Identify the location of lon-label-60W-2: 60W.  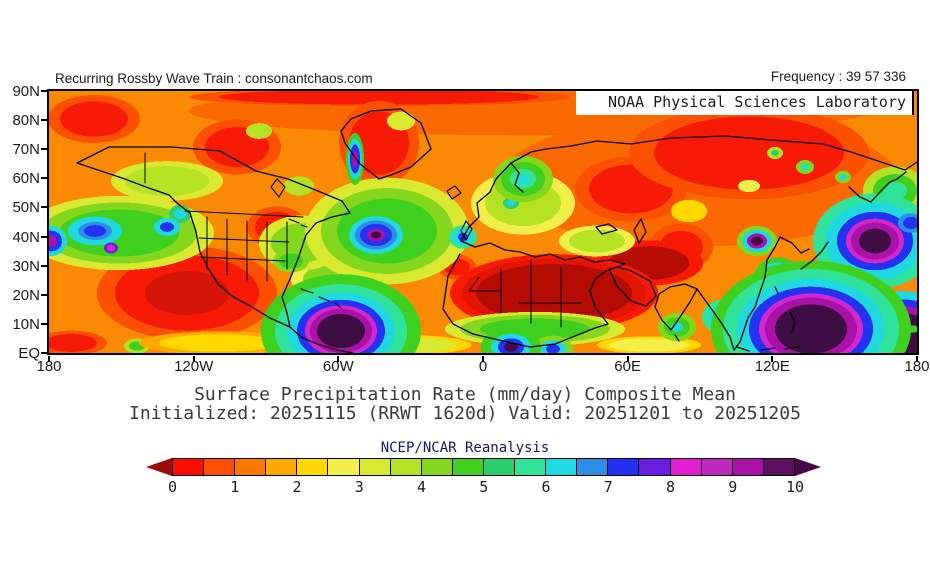
(338, 366).